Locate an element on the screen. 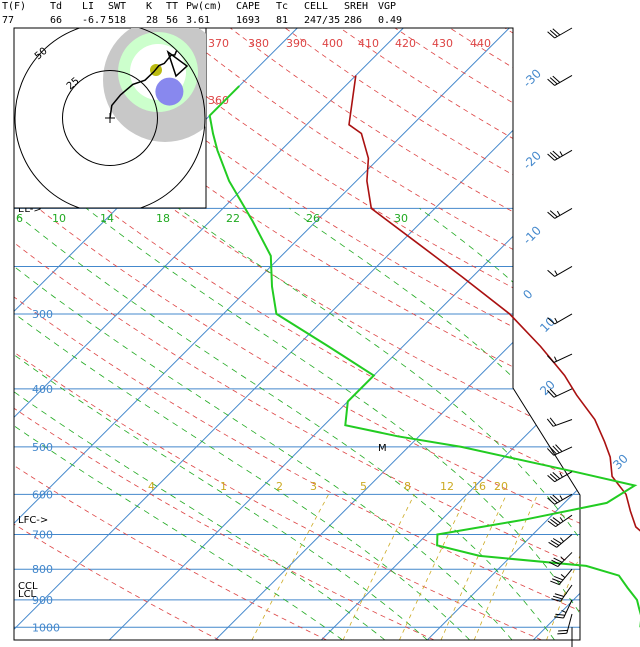 The width and height of the screenshot is (640, 647). theta-label: 370 is located at coordinates (218, 43).